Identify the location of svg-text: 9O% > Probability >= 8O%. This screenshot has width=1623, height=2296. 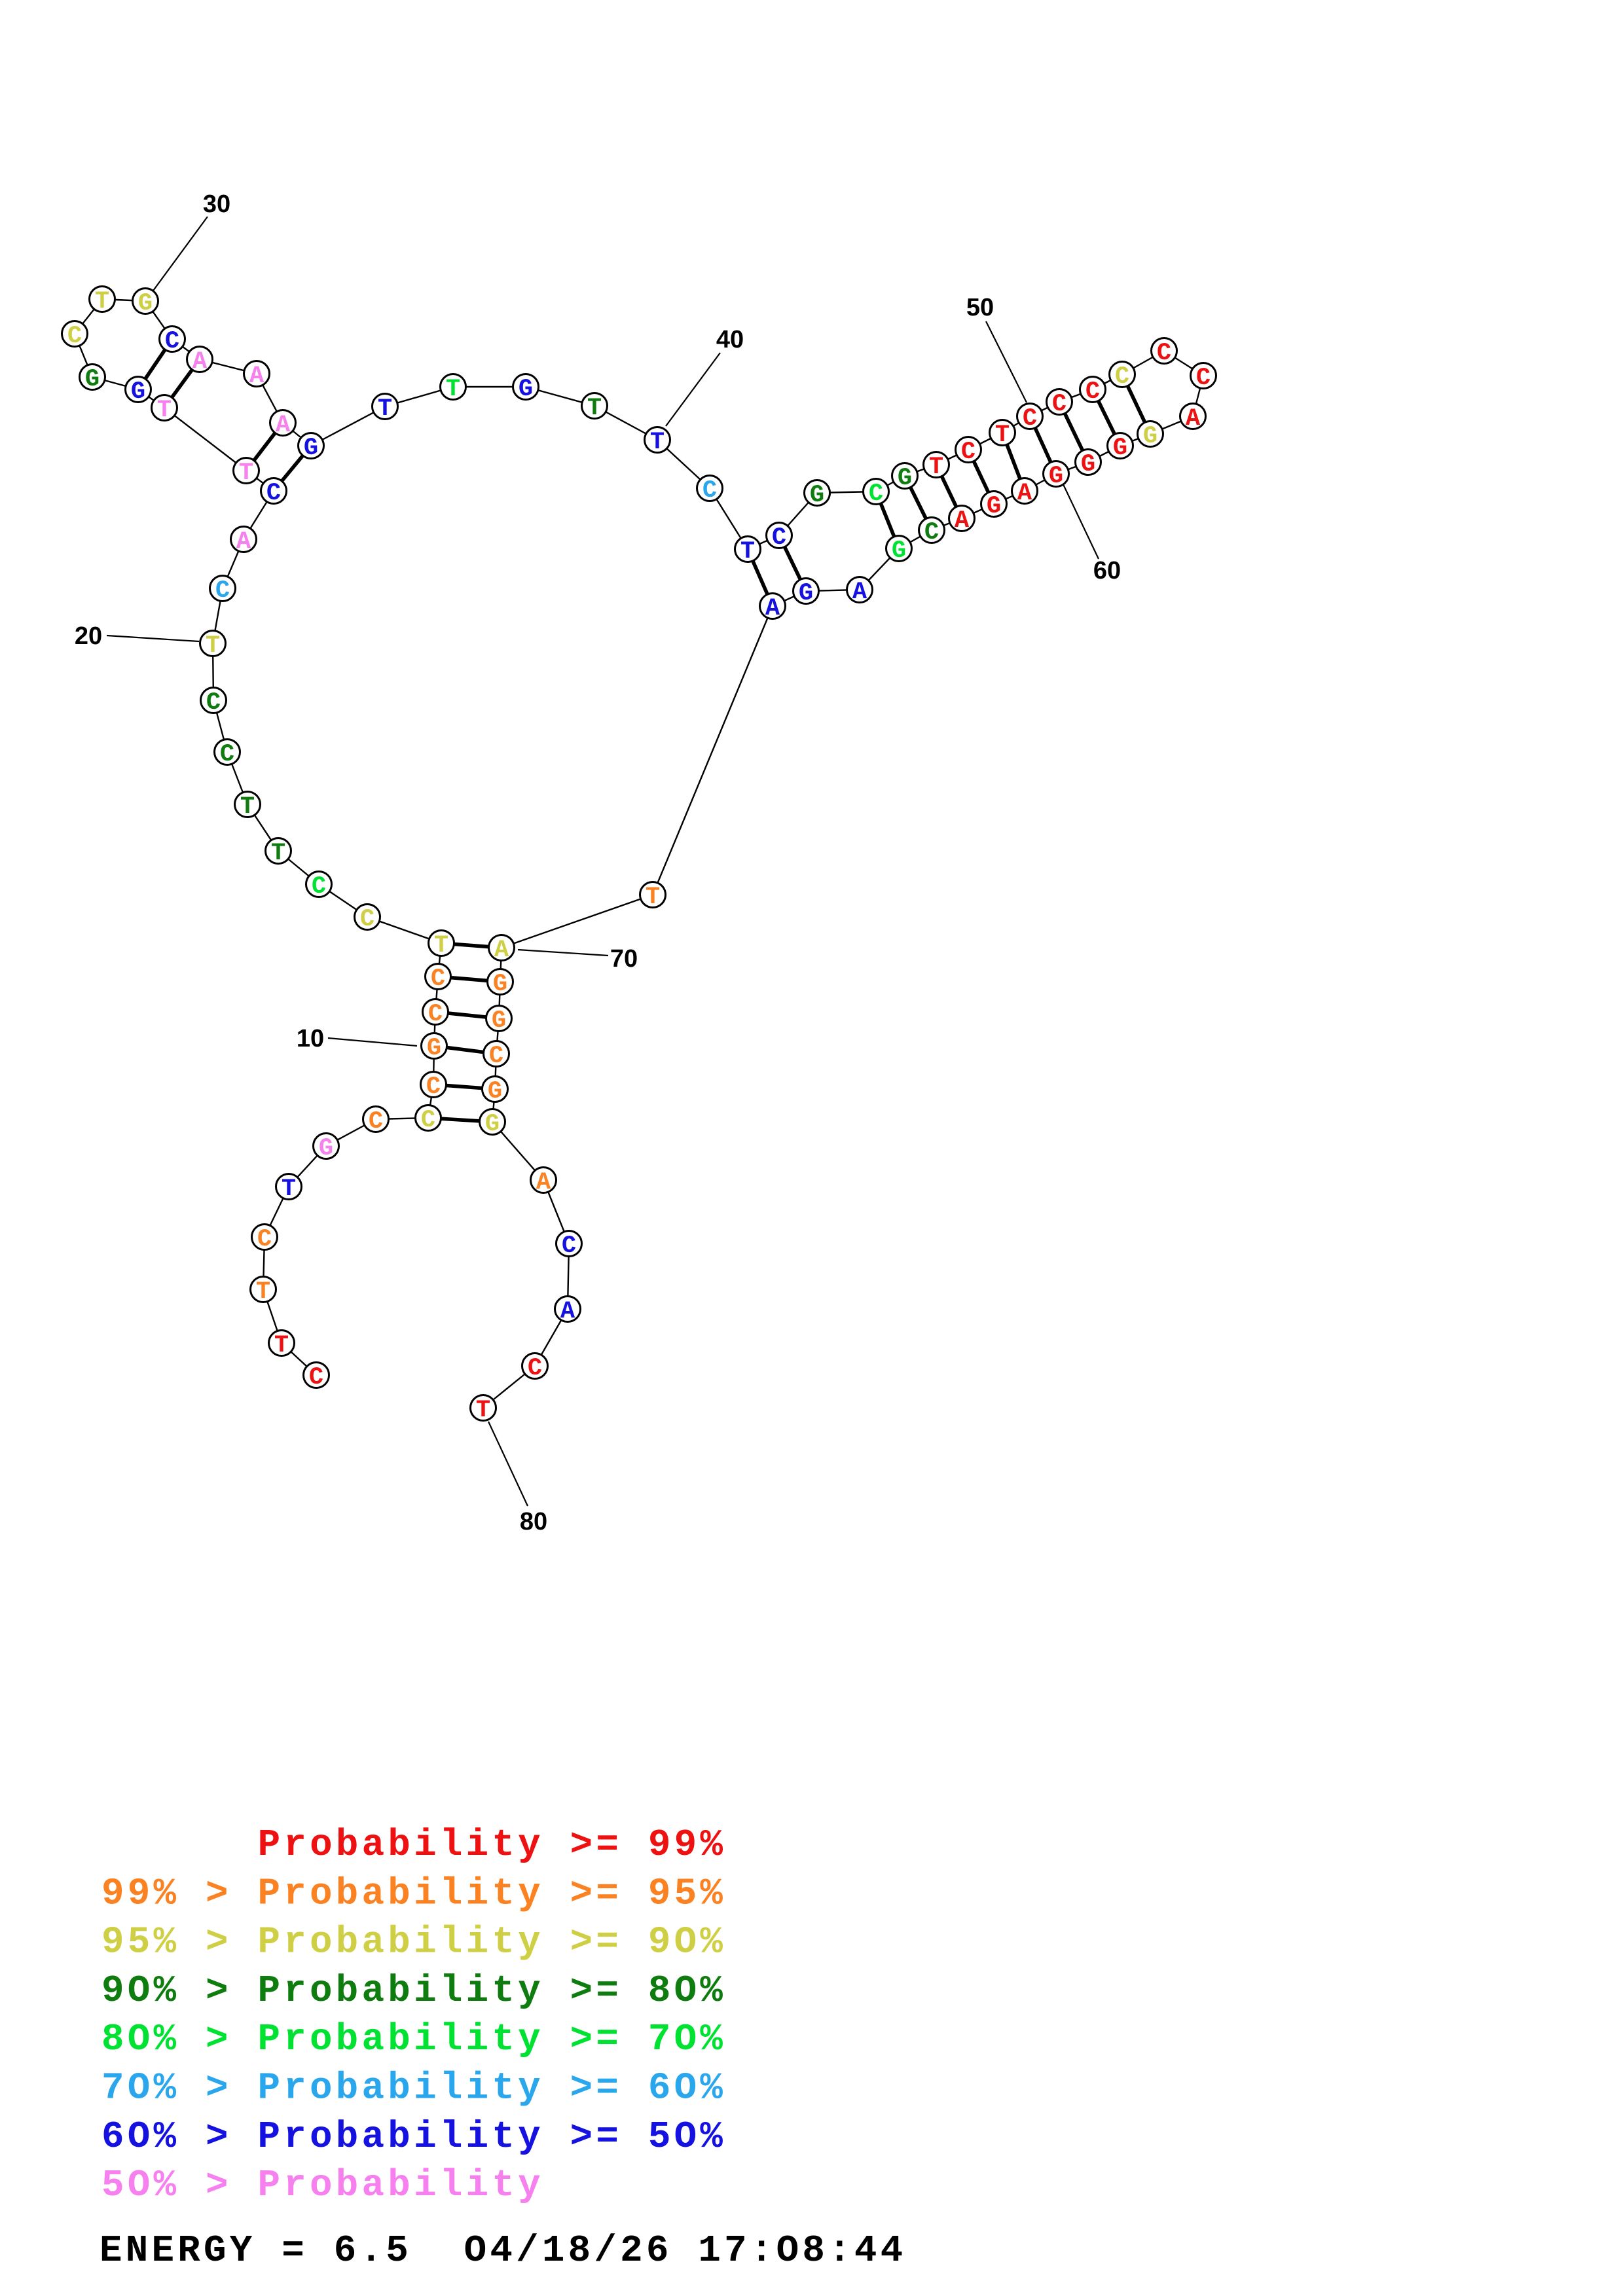
(413, 1991).